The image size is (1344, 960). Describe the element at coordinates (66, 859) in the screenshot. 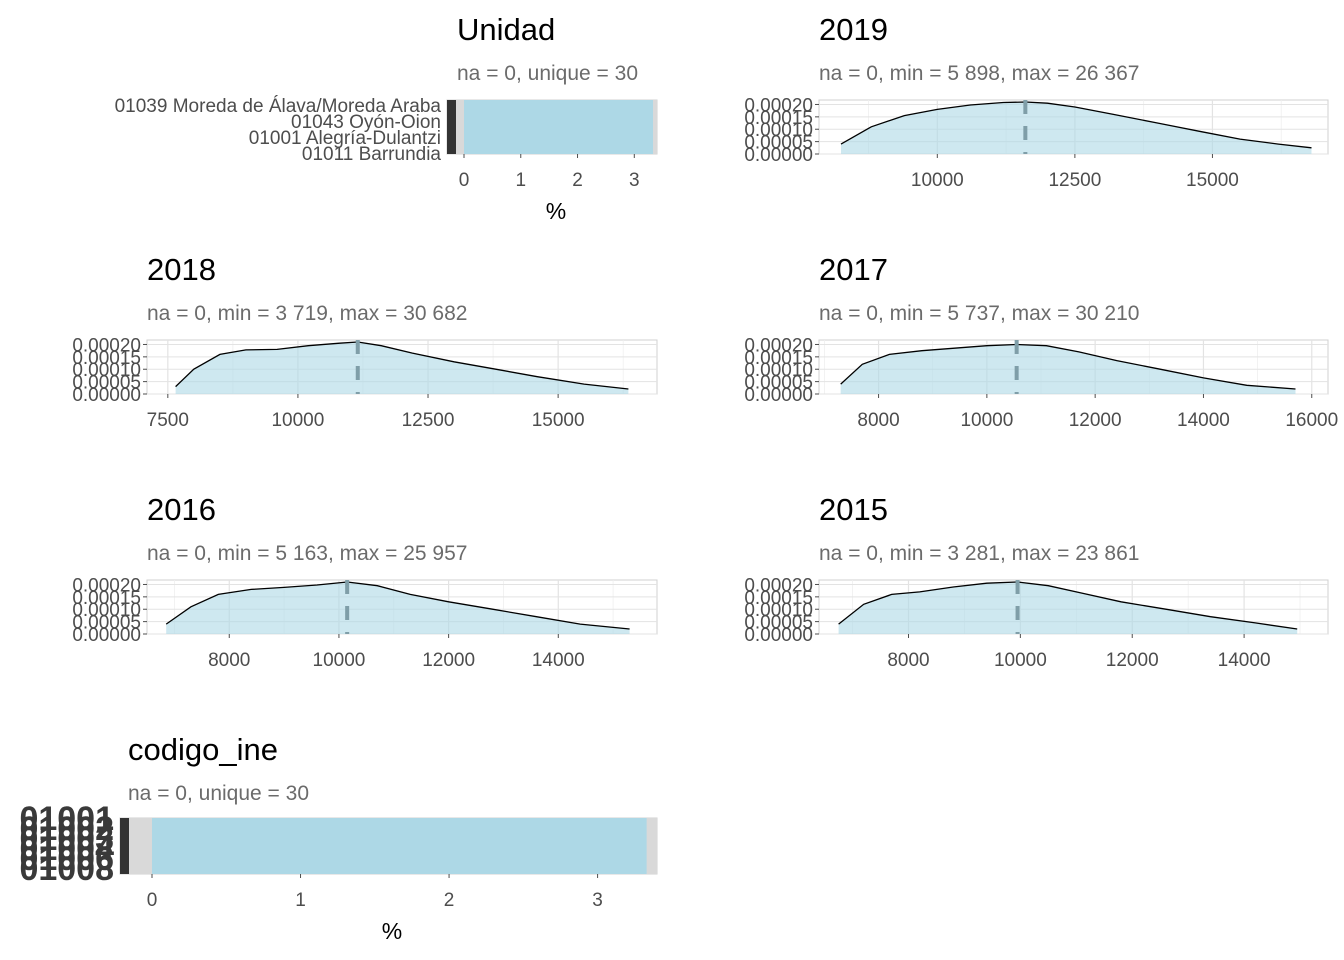

I see `category-label: 01006` at that location.